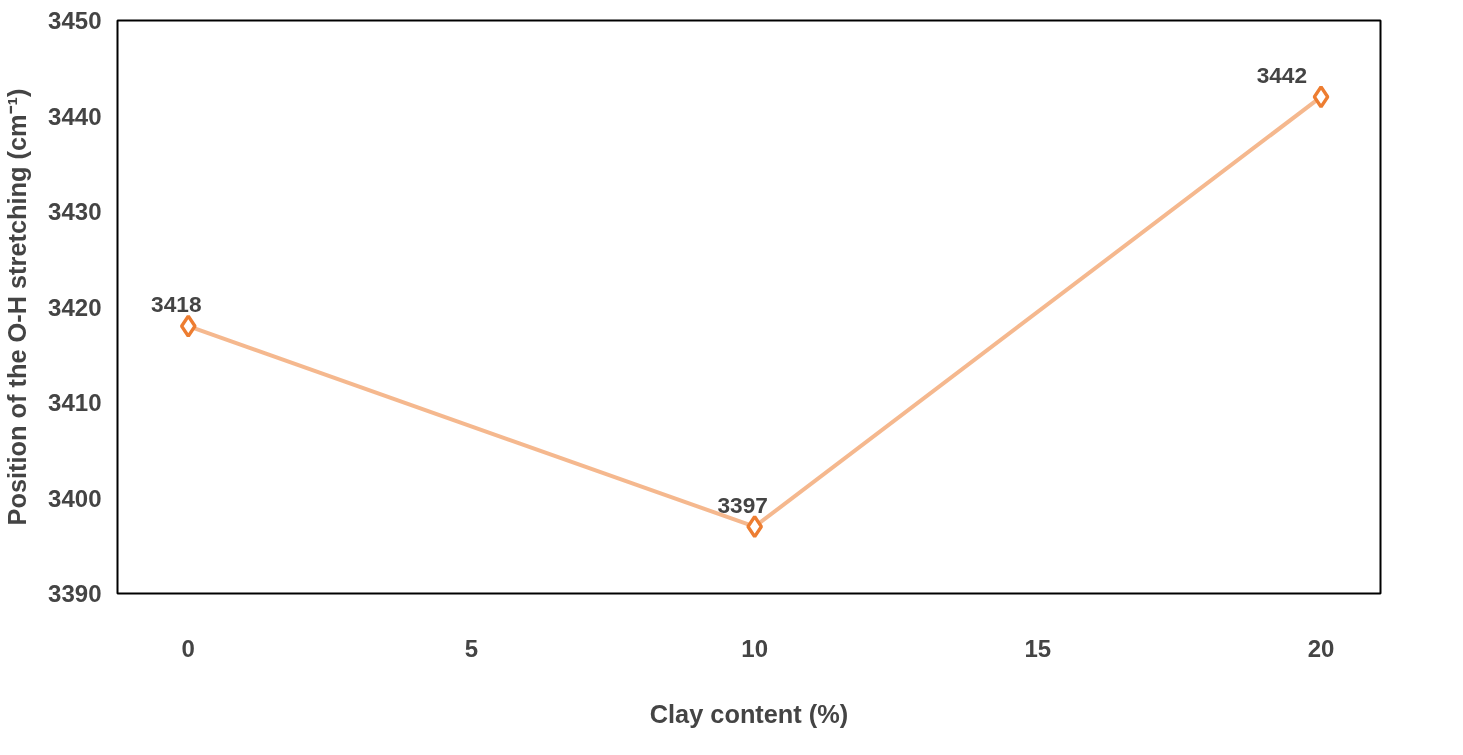 Image resolution: width=1463 pixels, height=755 pixels. I want to click on y-tick-label: 3410, so click(75, 402).